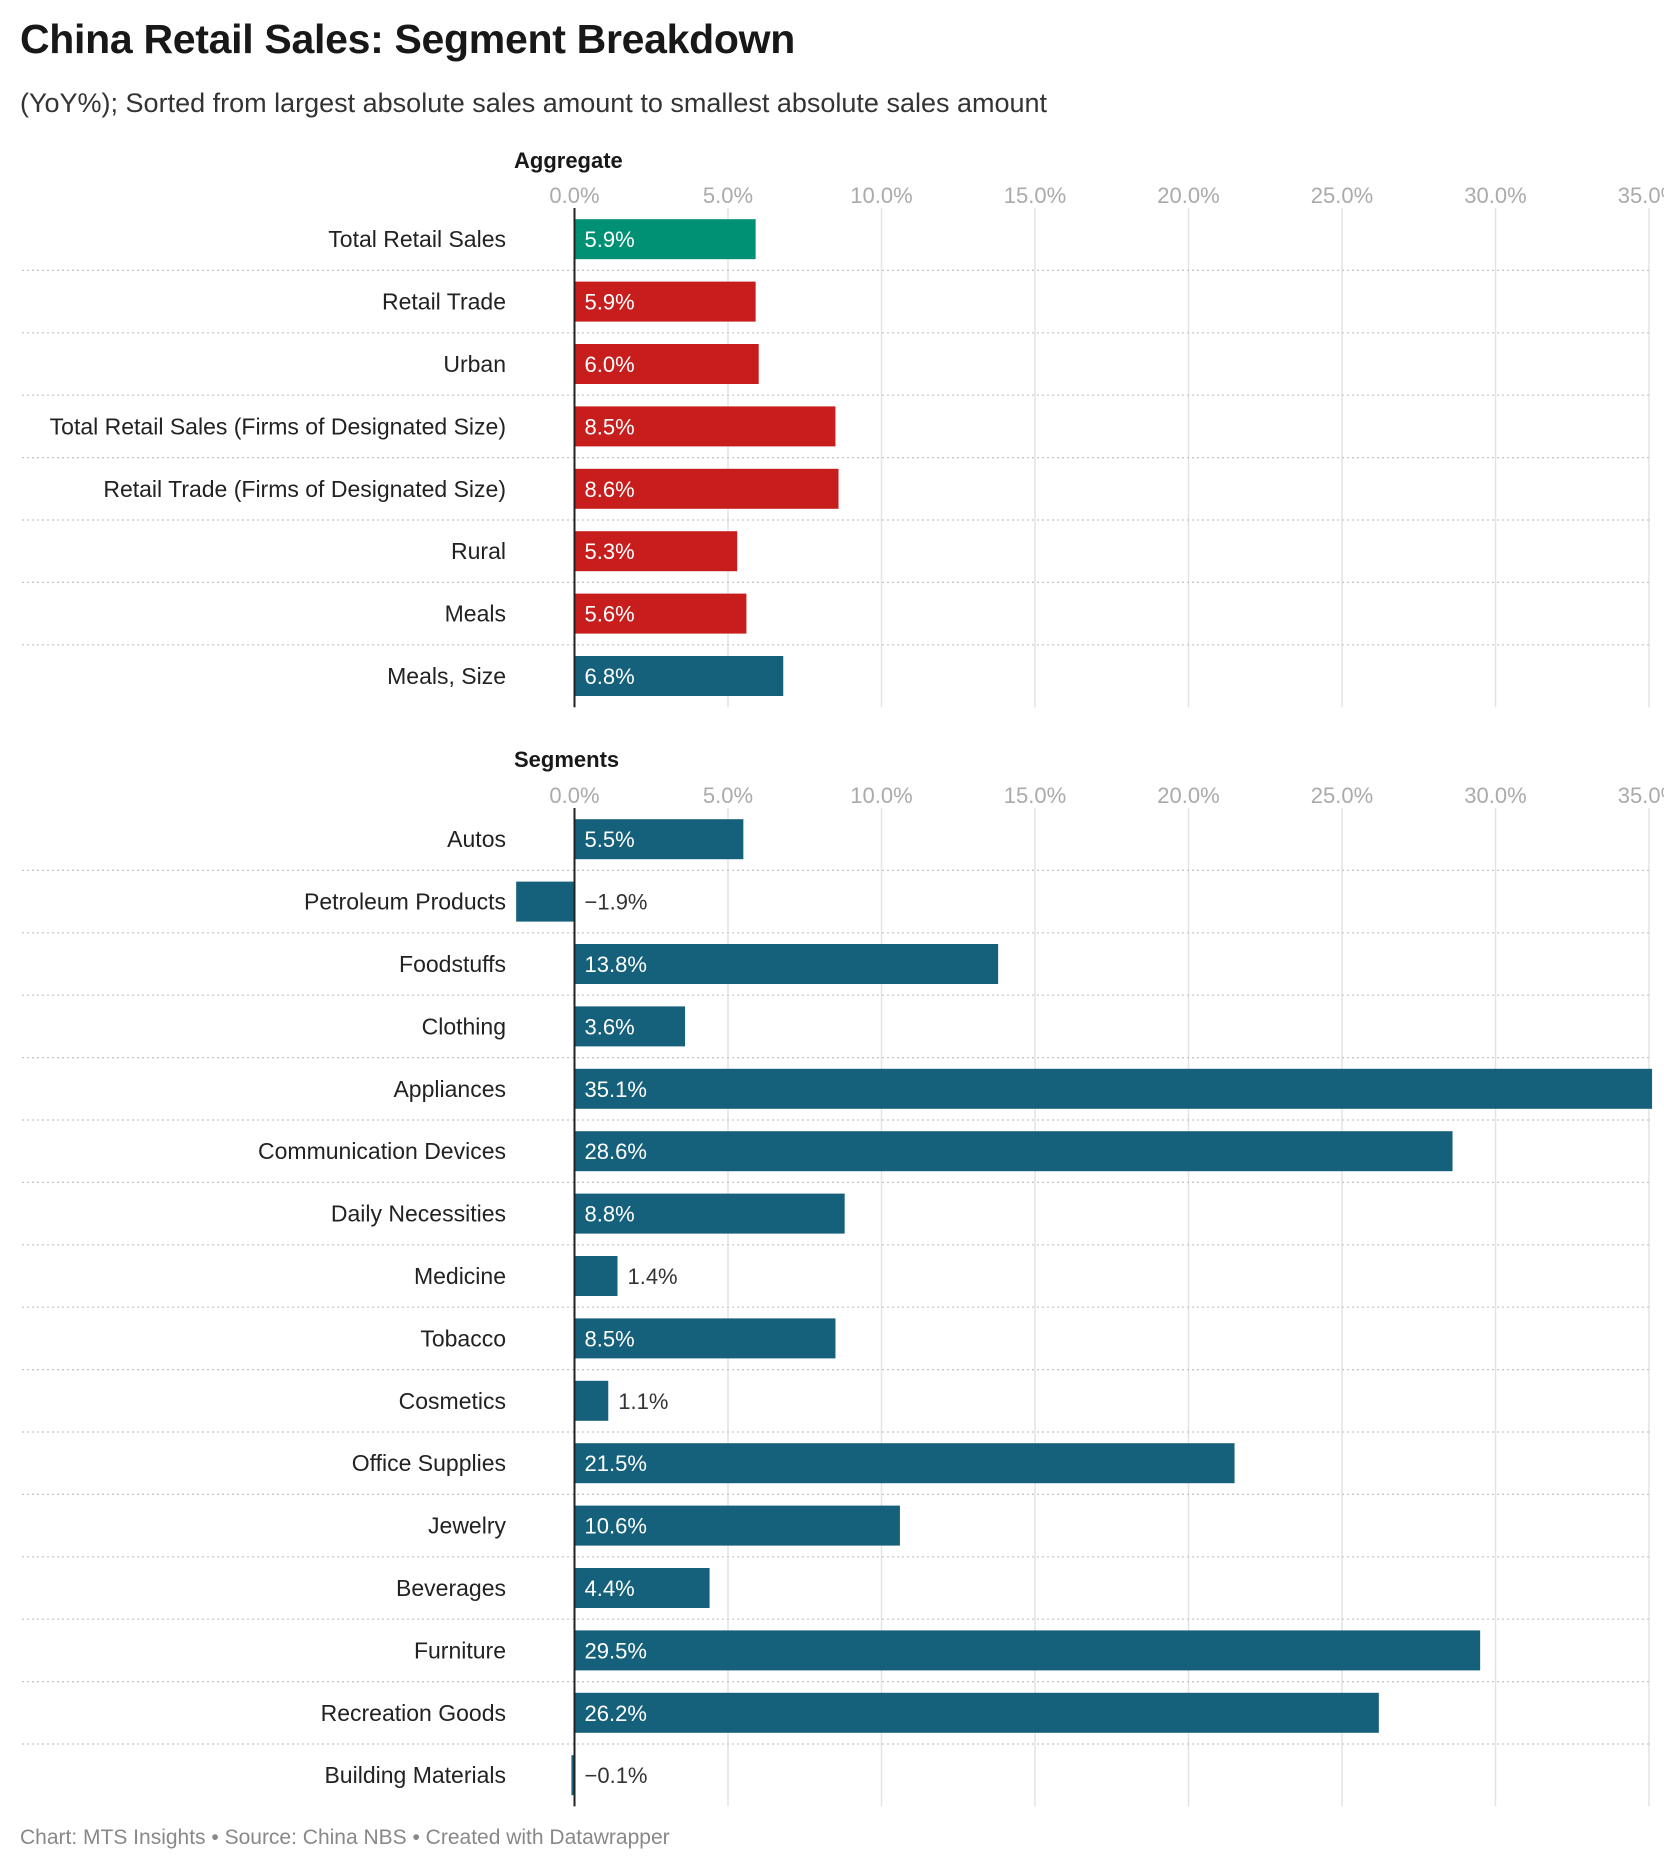 This screenshot has width=1664, height=1872. I want to click on panel-title: Aggregate, so click(568, 160).